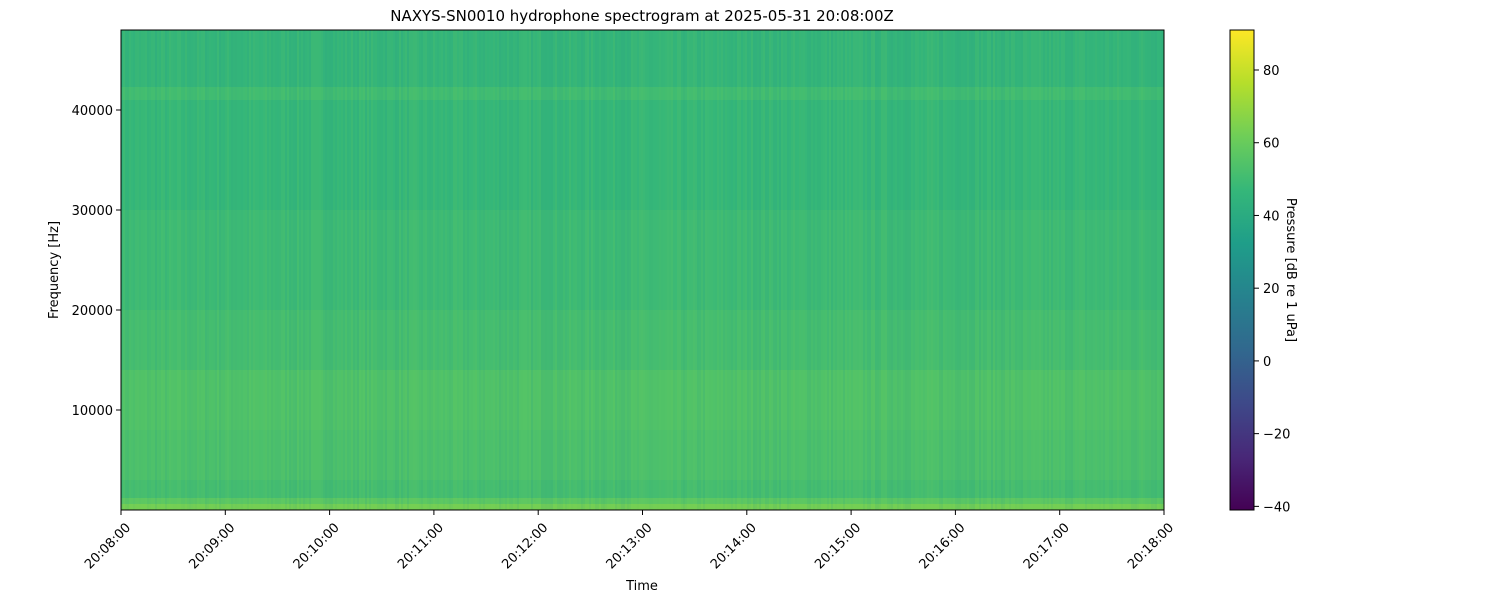 This screenshot has height=604, width=1500. I want to click on colorbar-ticks: −40 −20 0 20 40 60 80, so click(1272, 289).